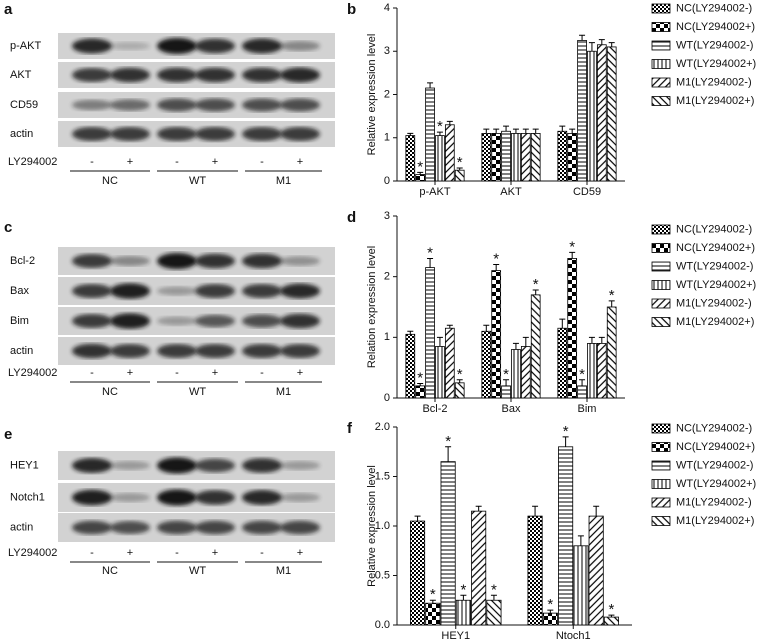  Describe the element at coordinates (387, 216) in the screenshot. I see `y-tick-label: 3` at that location.